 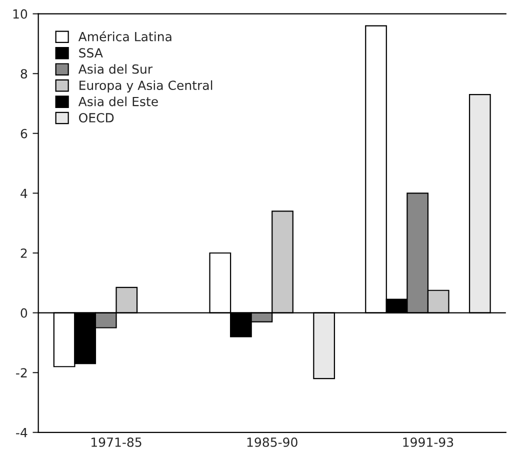 I want to click on legend-label: Asia del Este, so click(x=118, y=101).